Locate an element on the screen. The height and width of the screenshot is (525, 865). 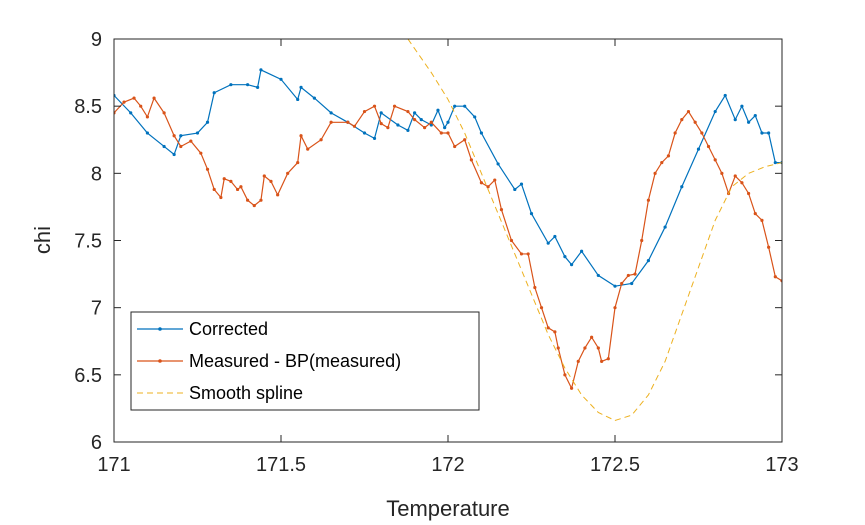
legend-label-corrected: Corrected is located at coordinates (228, 329).